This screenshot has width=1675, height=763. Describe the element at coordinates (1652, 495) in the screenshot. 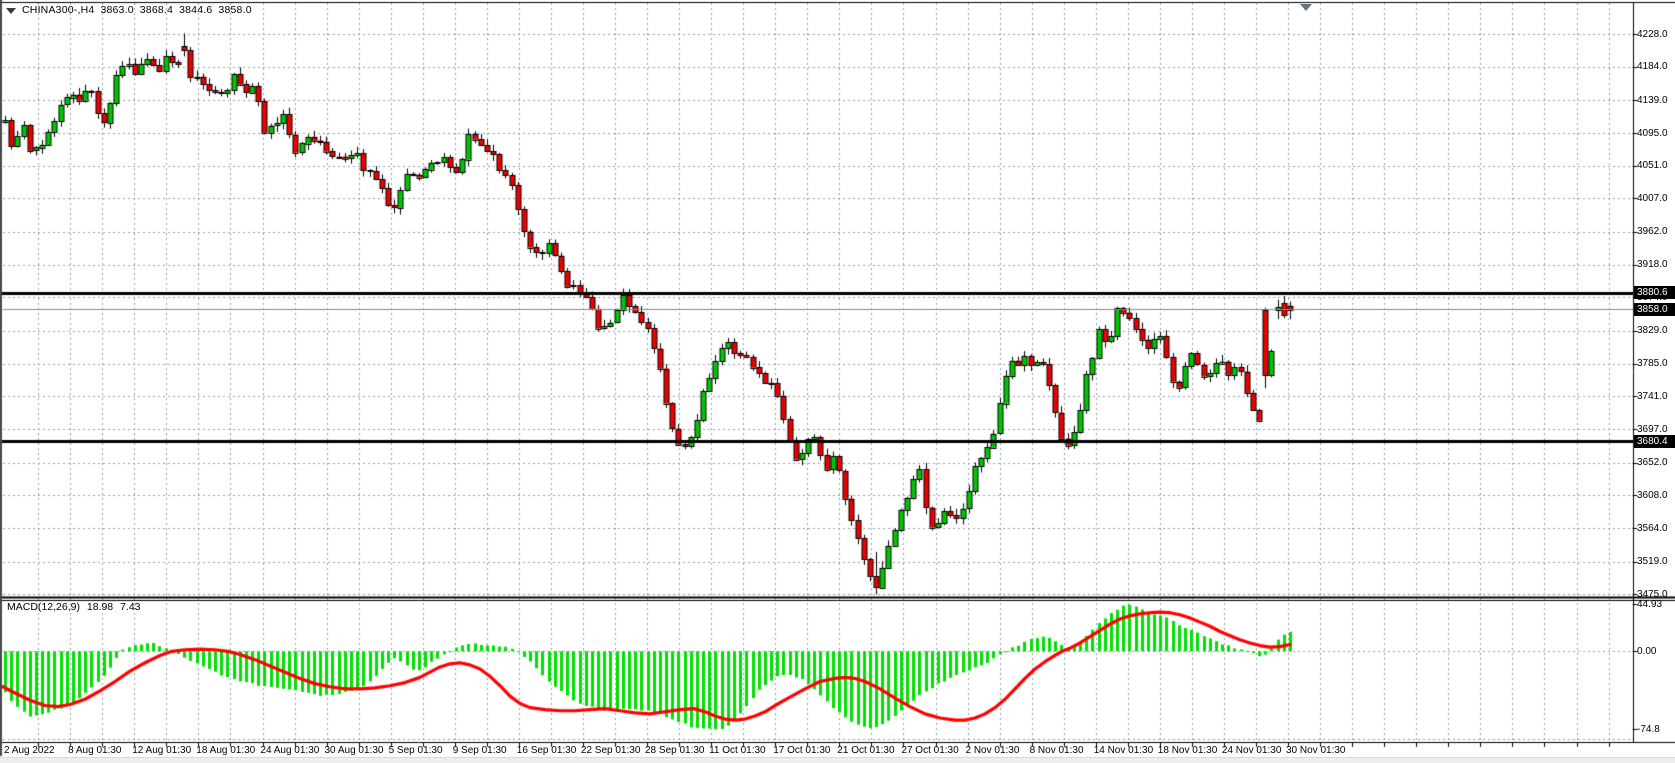

I see `price-axis-label: 3608.0` at that location.